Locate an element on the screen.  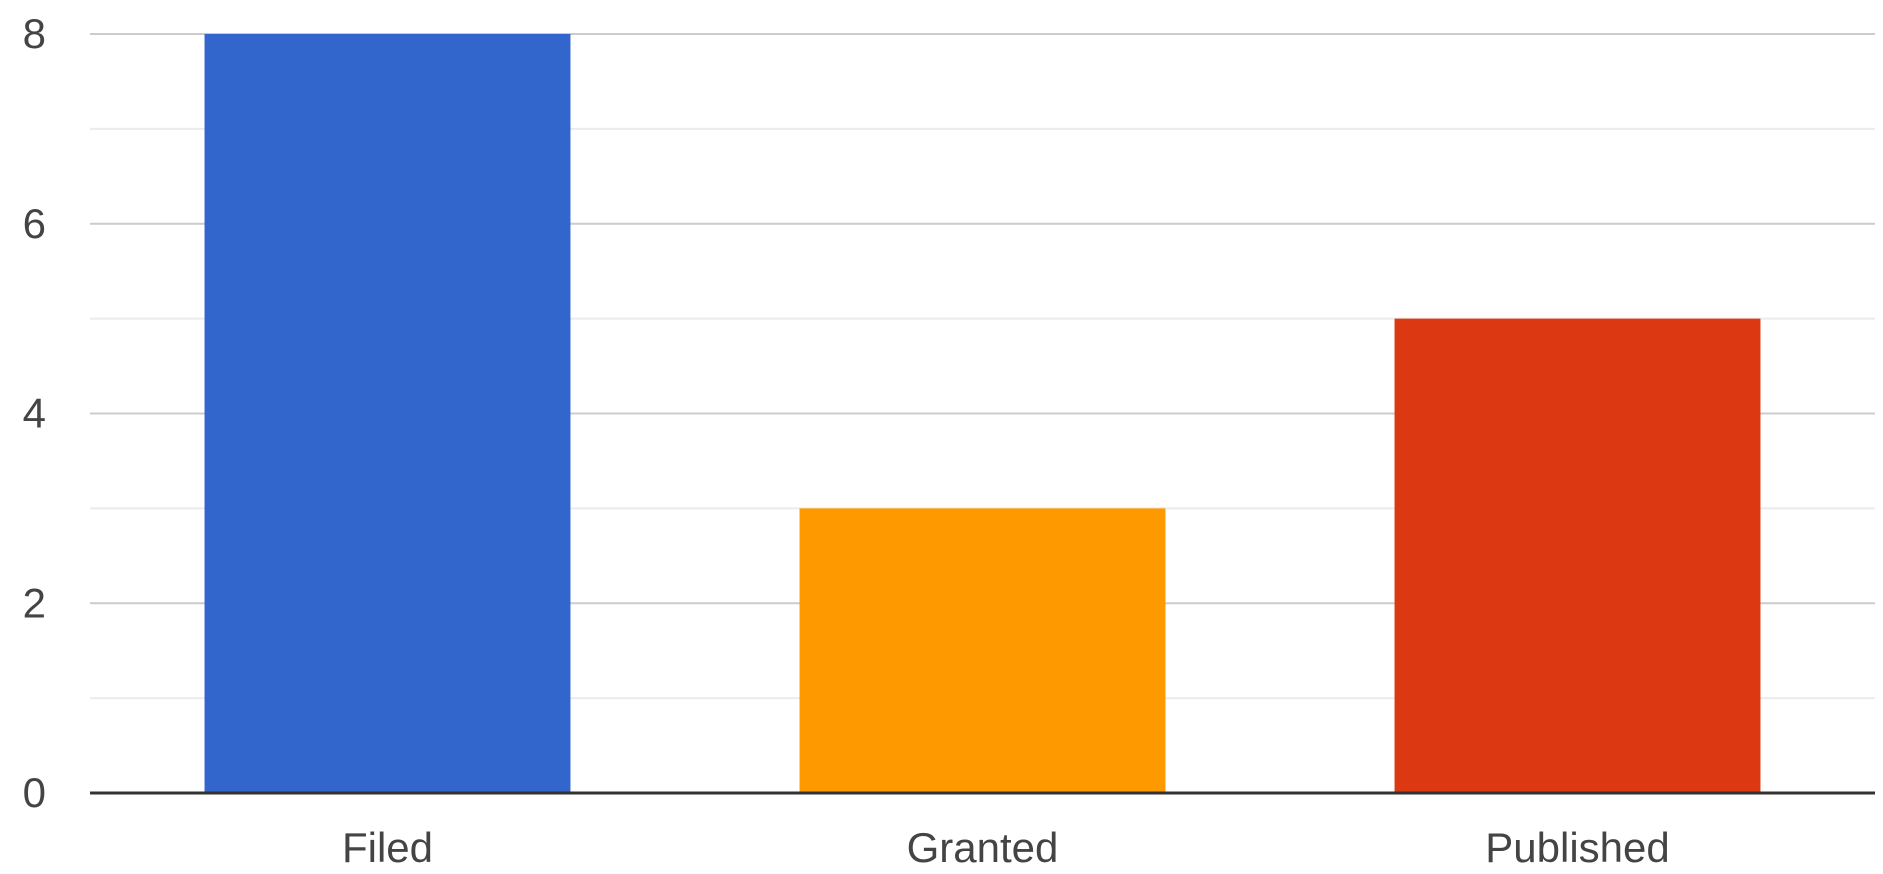
y-tick-label: 8 is located at coordinates (34, 33).